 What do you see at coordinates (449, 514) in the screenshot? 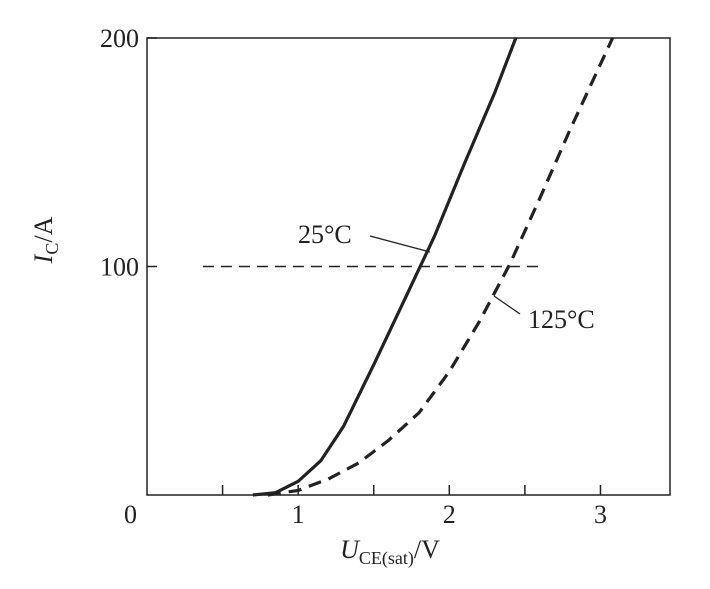
I see `x-tick-label: 2` at bounding box center [449, 514].